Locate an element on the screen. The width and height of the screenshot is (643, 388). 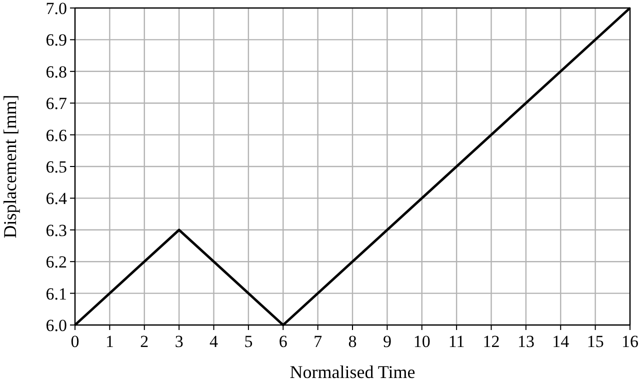
y-tick-label: 6.5 is located at coordinates (56, 166).